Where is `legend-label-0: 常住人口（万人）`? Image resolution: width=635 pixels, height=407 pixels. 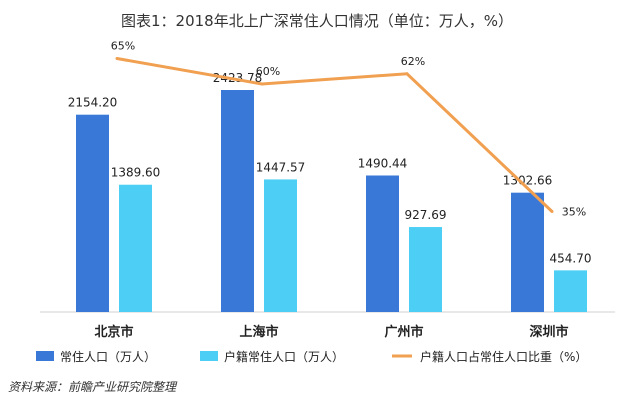
legend-label-0: 常住人口（万人） is located at coordinates (108, 357).